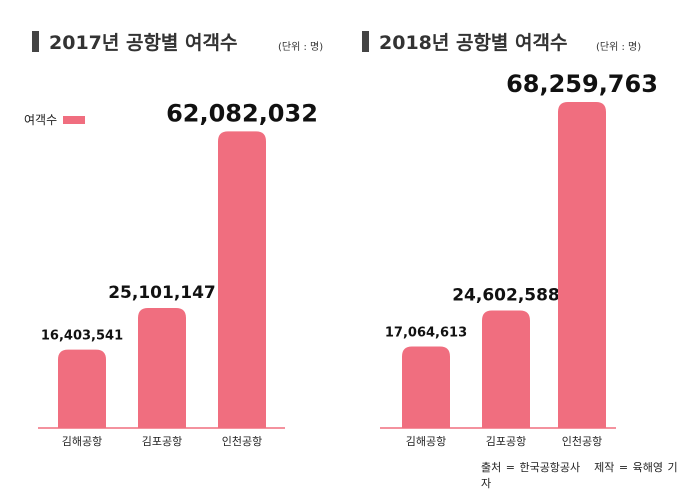  What do you see at coordinates (242, 113) in the screenshot?
I see `value-label: 62,082,032` at bounding box center [242, 113].